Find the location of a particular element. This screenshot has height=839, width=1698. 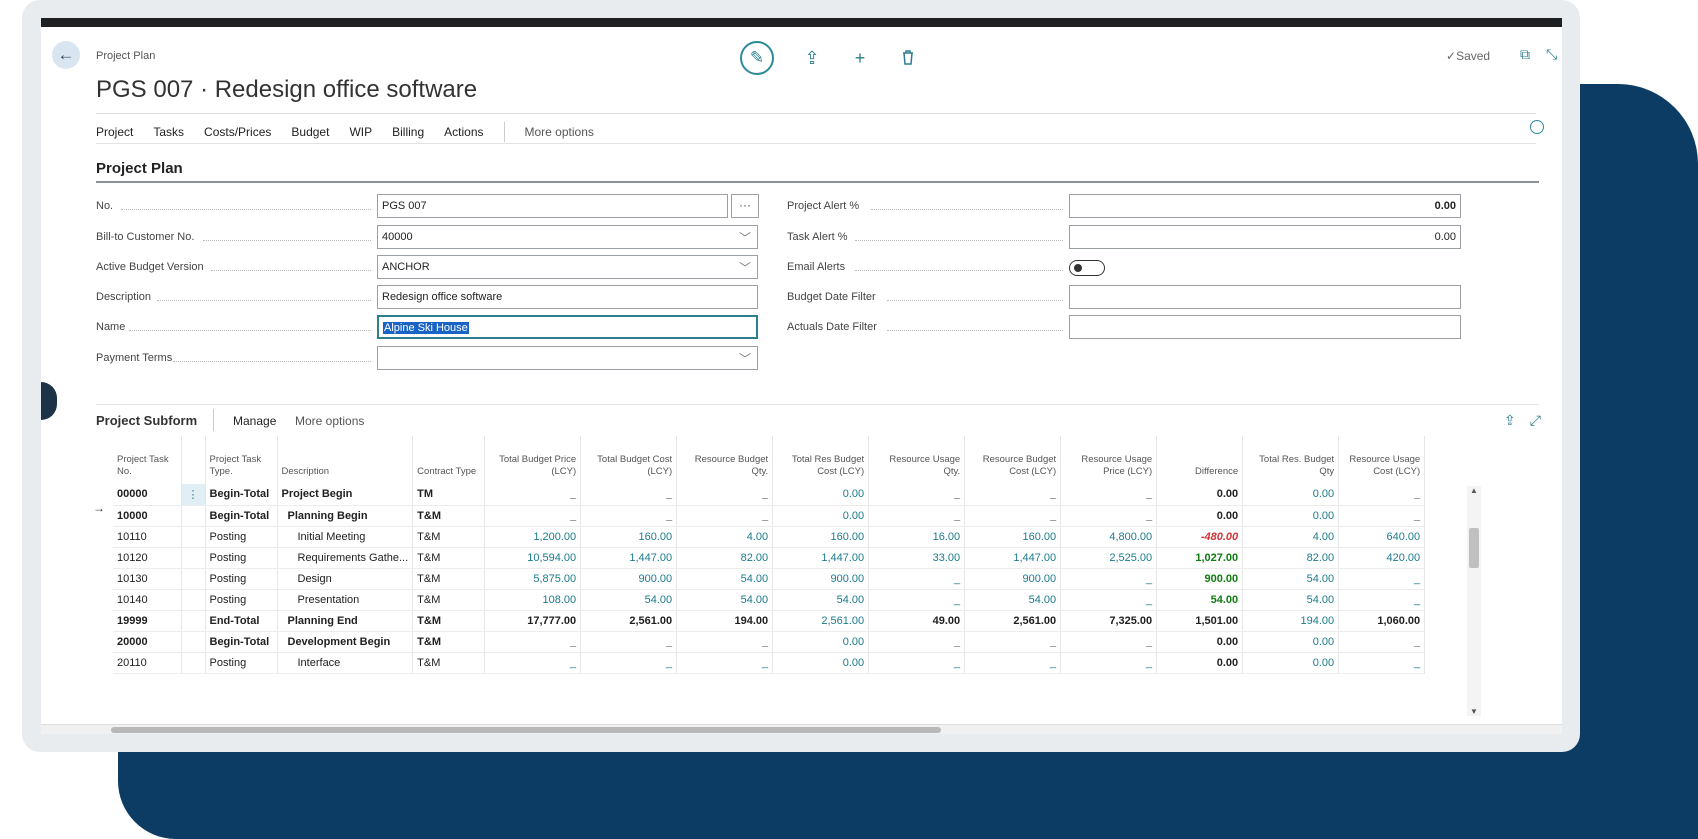

col-header: Resource Usage Price (LCY) is located at coordinates (1109, 460).